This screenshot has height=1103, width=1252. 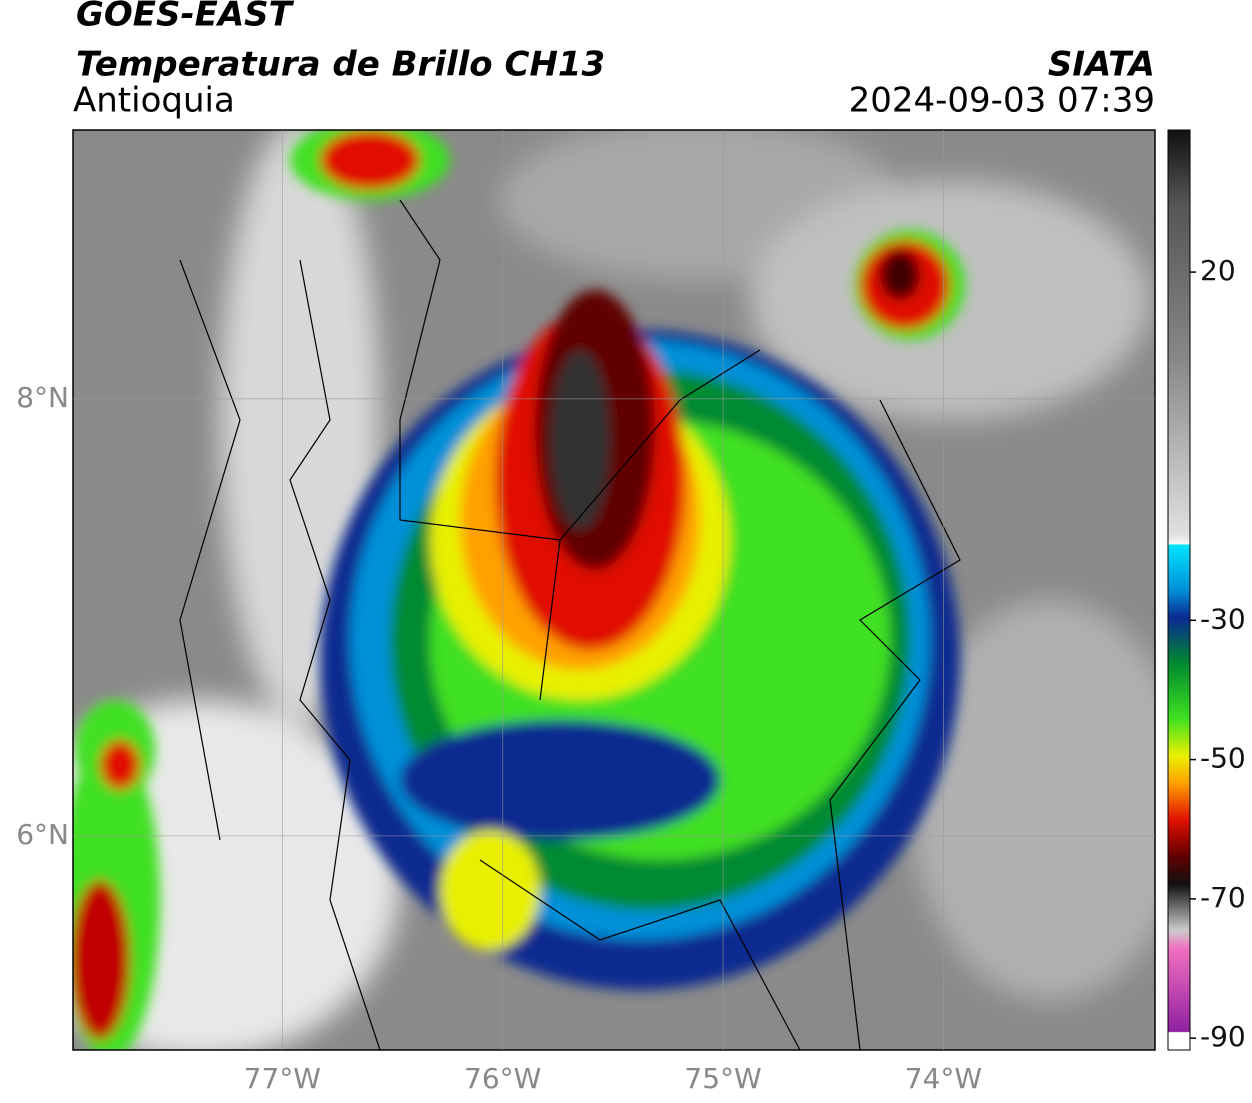 What do you see at coordinates (1179, 590) in the screenshot?
I see `colorbar` at bounding box center [1179, 590].